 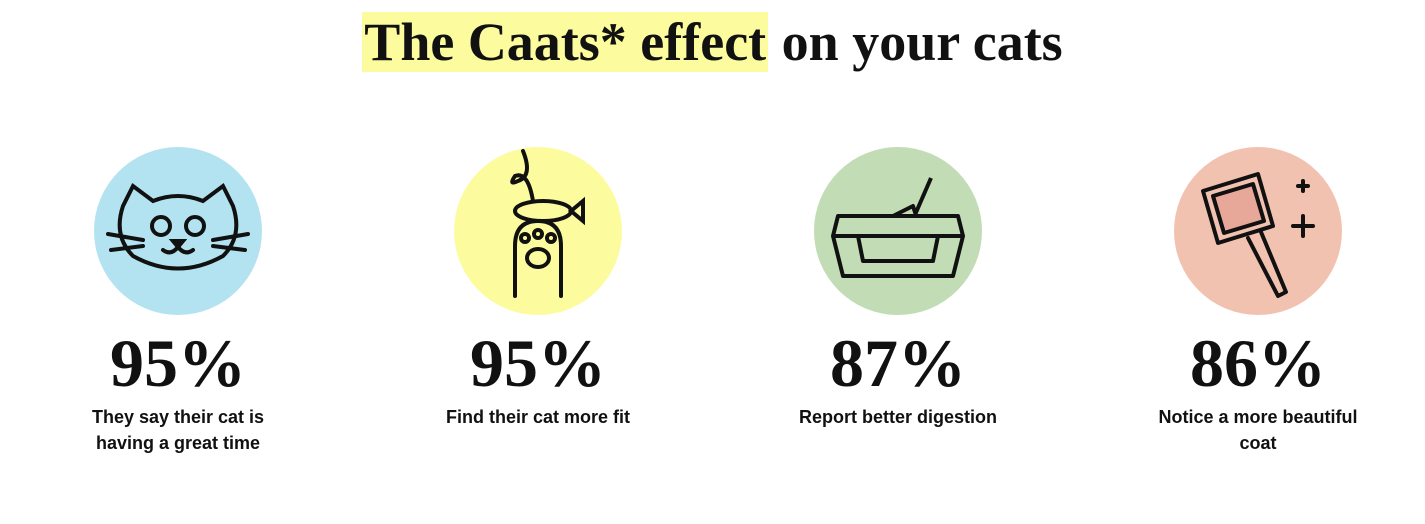 I want to click on stat-label: Find their cat more fit, so click(x=538, y=417).